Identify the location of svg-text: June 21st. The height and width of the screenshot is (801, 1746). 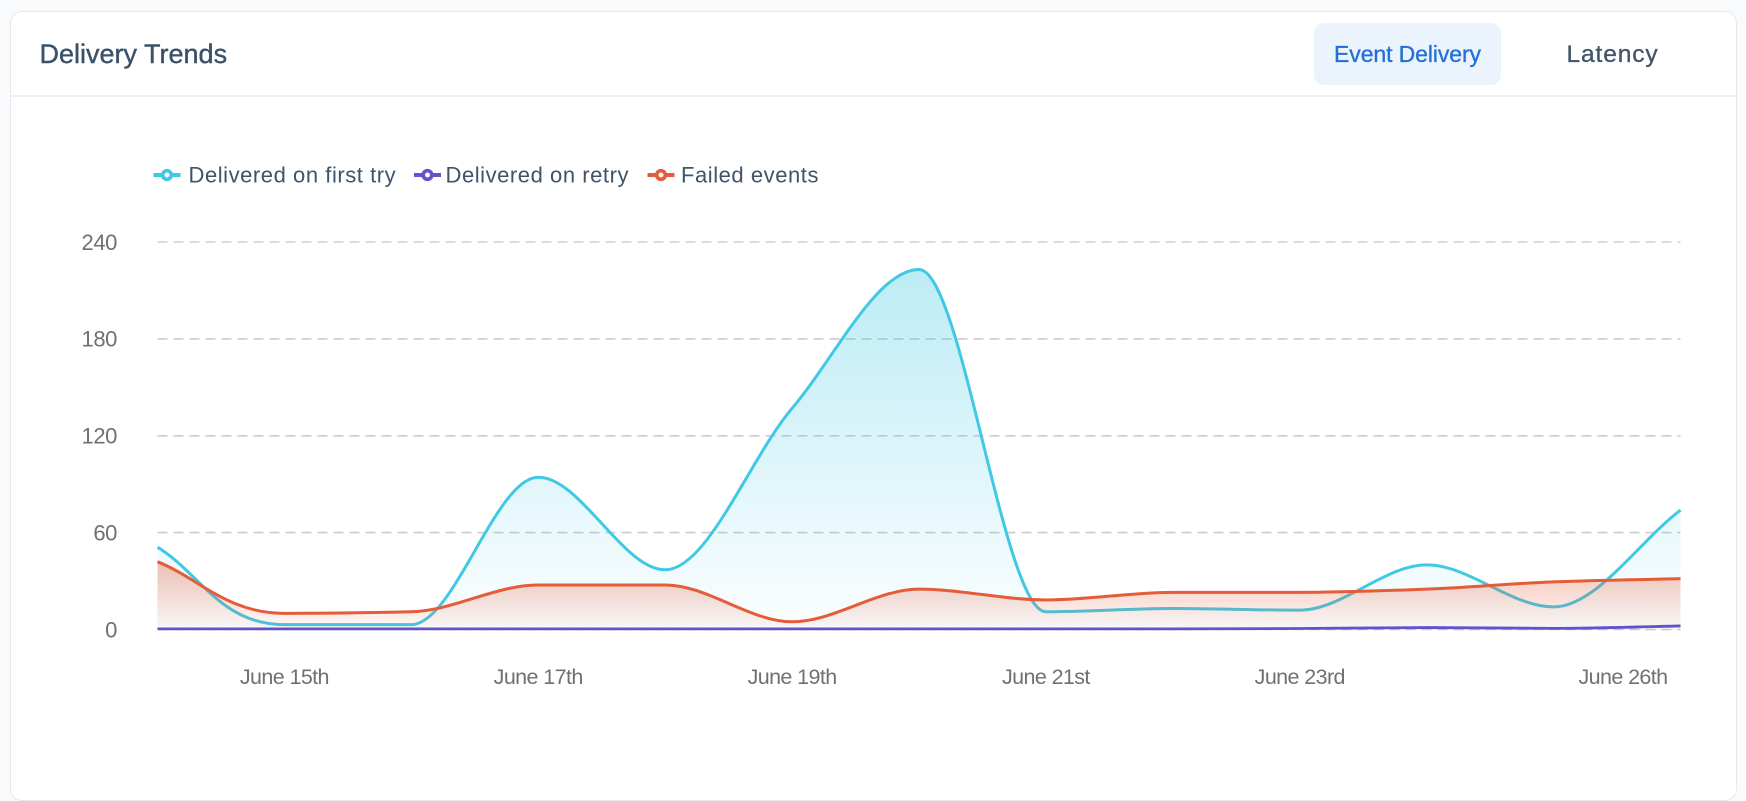
(1046, 677).